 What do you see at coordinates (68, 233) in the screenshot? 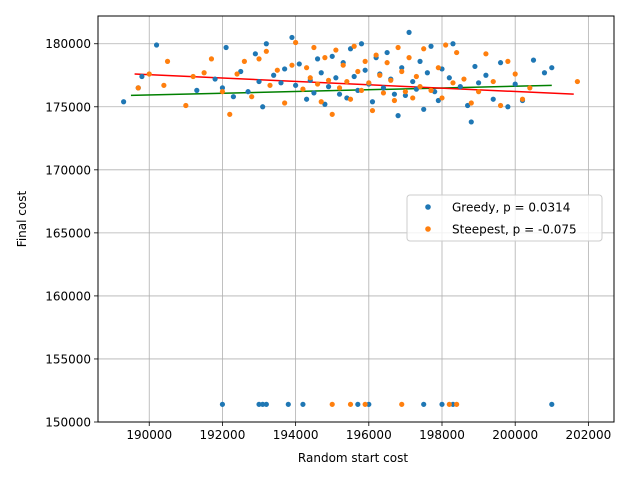
I see `y-tick-label: 165000` at bounding box center [68, 233].